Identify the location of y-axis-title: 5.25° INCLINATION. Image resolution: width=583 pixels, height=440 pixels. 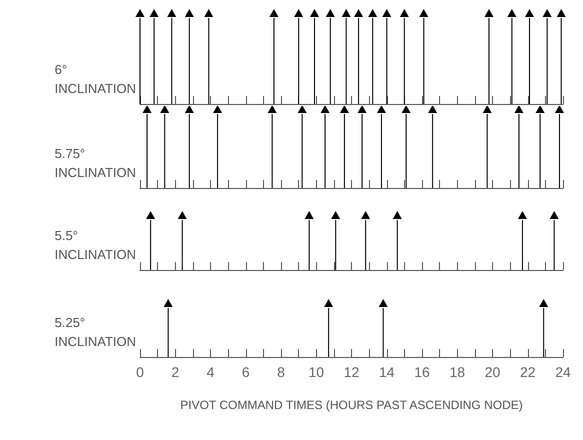
(95, 332).